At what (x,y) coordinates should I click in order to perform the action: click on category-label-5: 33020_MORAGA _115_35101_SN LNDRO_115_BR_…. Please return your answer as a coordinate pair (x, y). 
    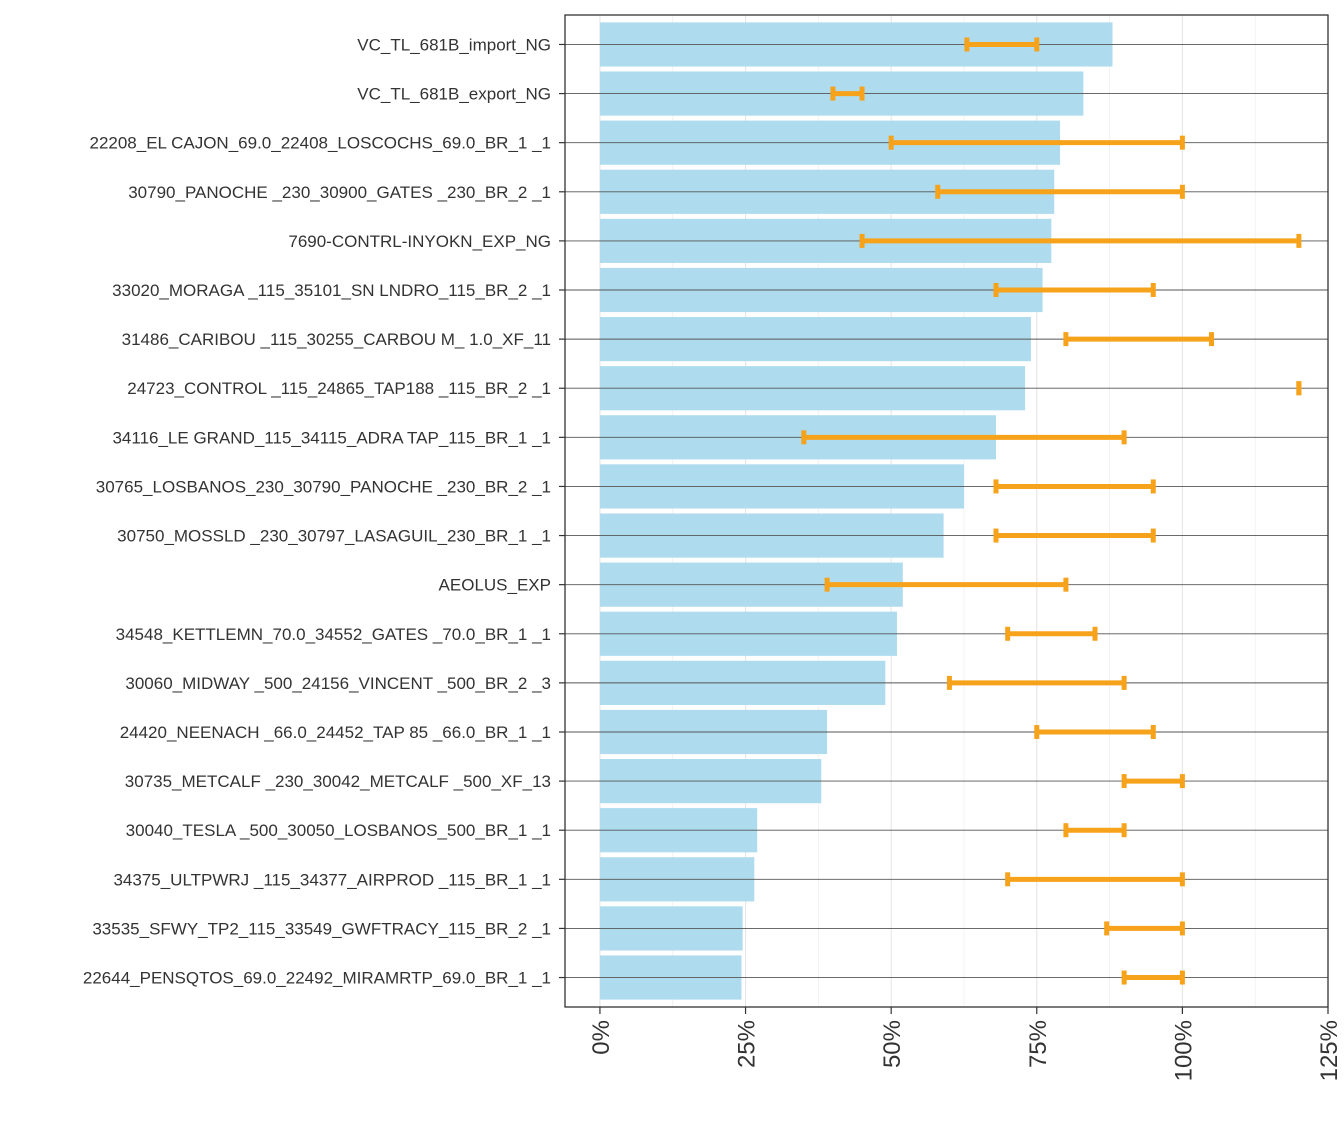
    Looking at the image, I should click on (331, 290).